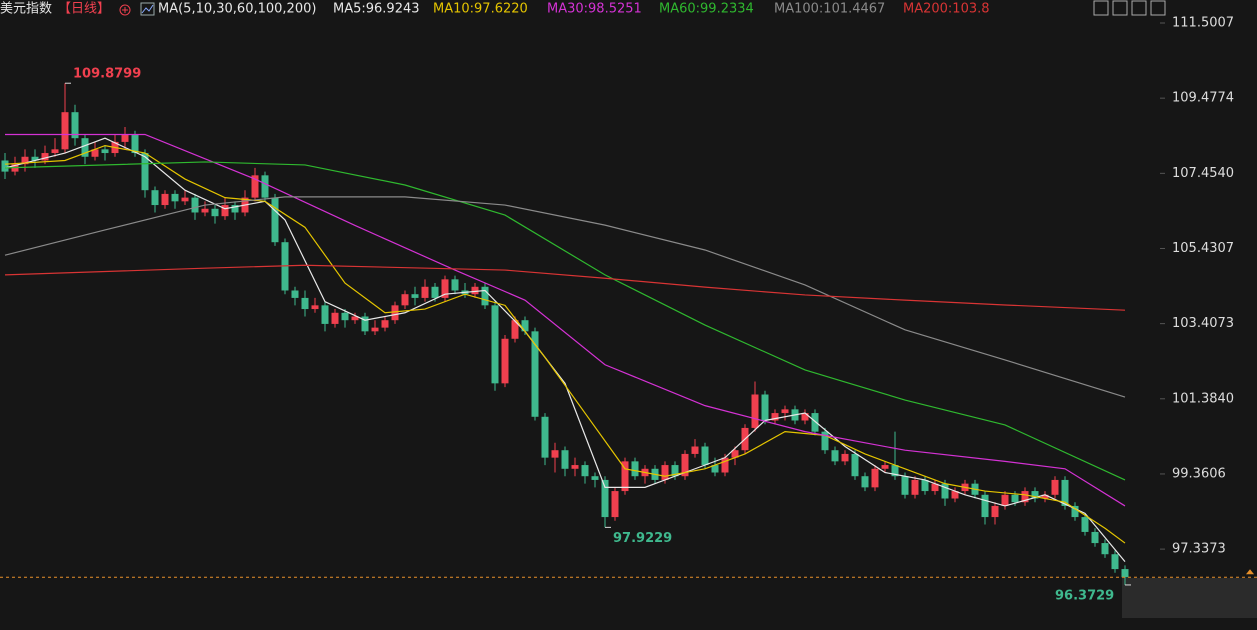 This screenshot has height=630, width=1257. Describe the element at coordinates (480, 9) in the screenshot. I see `legend-entry: MA10:97.6220` at that location.